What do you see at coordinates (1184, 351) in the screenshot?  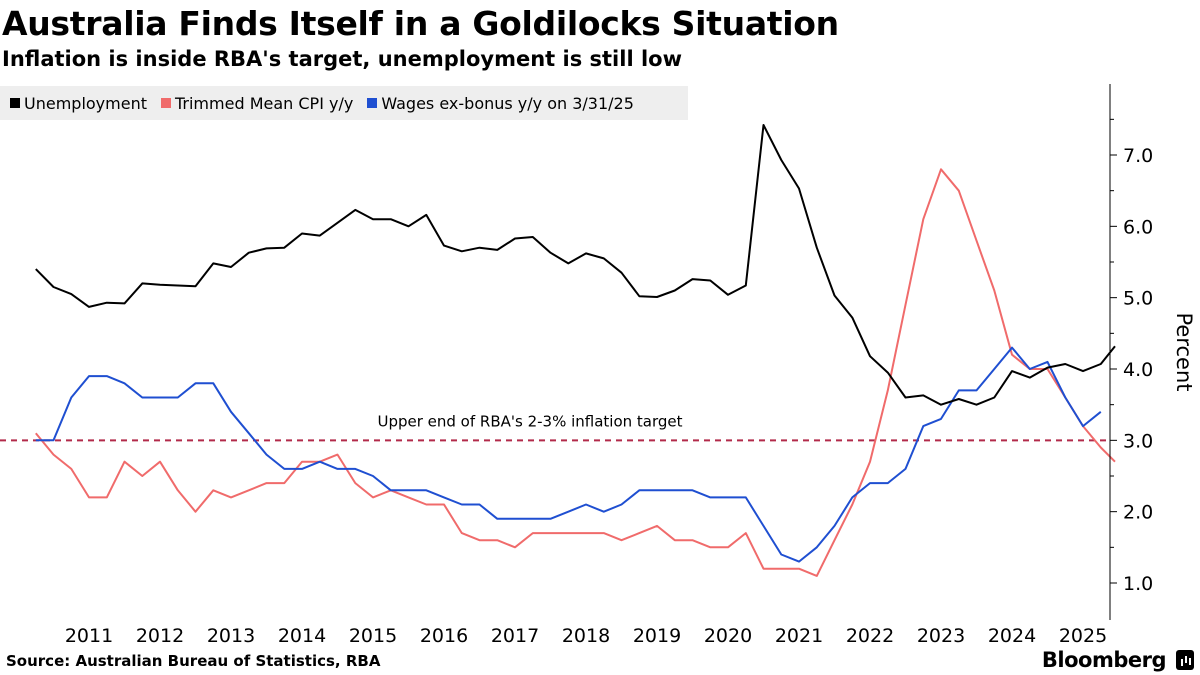 I see `y-axis-title: Percent` at bounding box center [1184, 351].